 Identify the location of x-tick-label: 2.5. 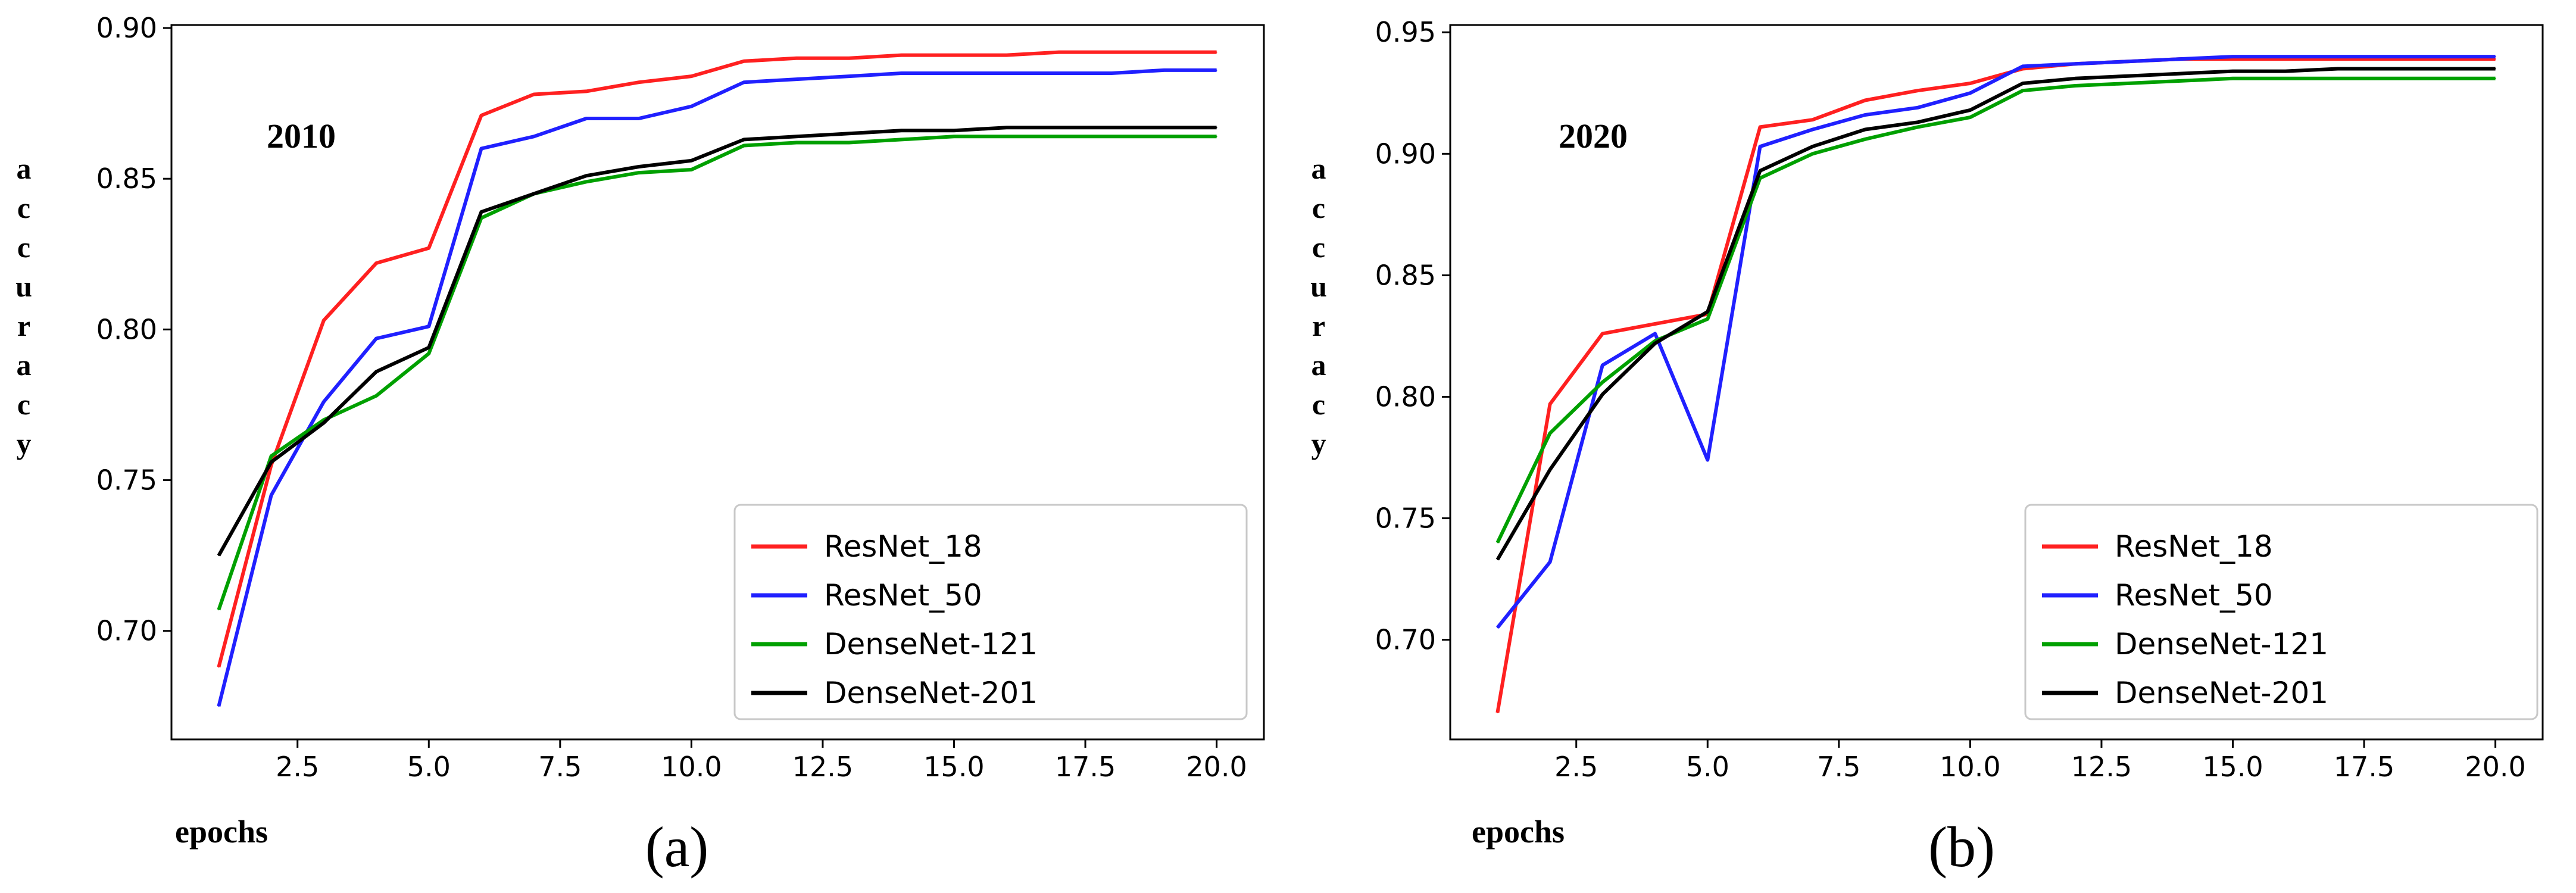
(297, 767).